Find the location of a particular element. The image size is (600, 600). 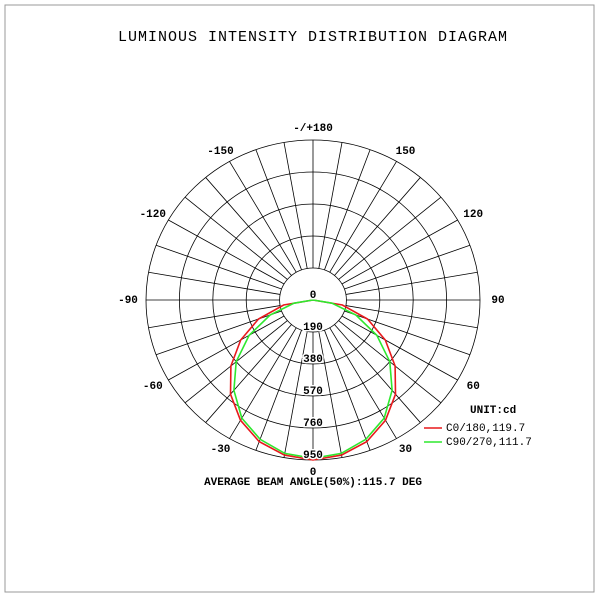

angle-tick-label: -150 is located at coordinates (220, 152).